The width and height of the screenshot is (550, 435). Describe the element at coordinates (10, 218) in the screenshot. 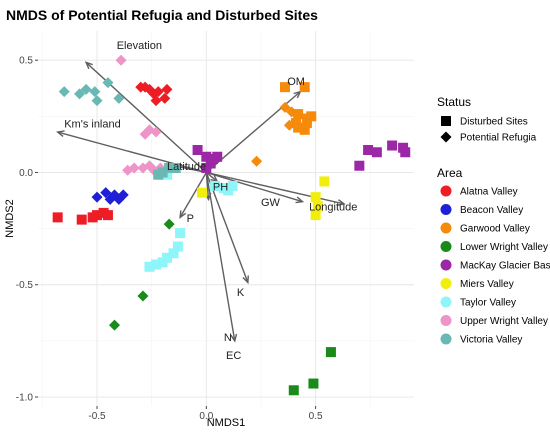

I see `y-axis-label: NMDS2` at that location.